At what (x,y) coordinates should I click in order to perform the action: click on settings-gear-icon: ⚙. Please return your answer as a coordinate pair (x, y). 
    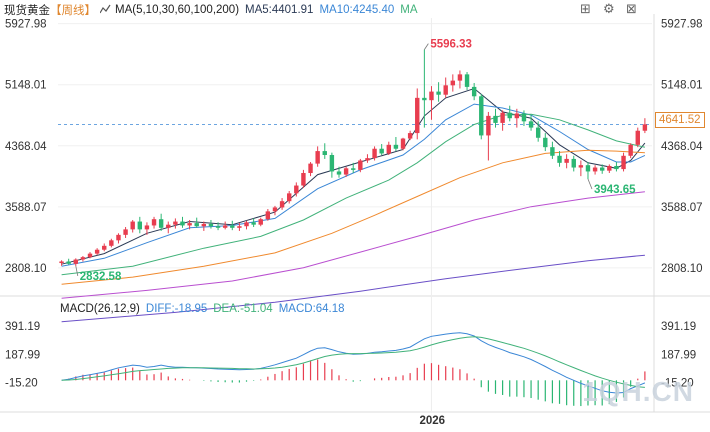
    Looking at the image, I should click on (609, 9).